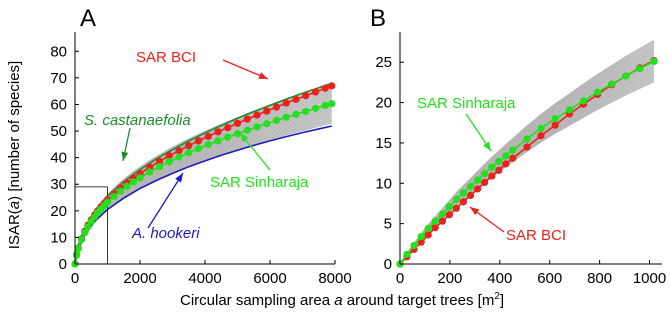 The width and height of the screenshot is (670, 326). What do you see at coordinates (536, 235) in the screenshot?
I see `annotation-sar-bci-b: SAR BCI` at bounding box center [536, 235].